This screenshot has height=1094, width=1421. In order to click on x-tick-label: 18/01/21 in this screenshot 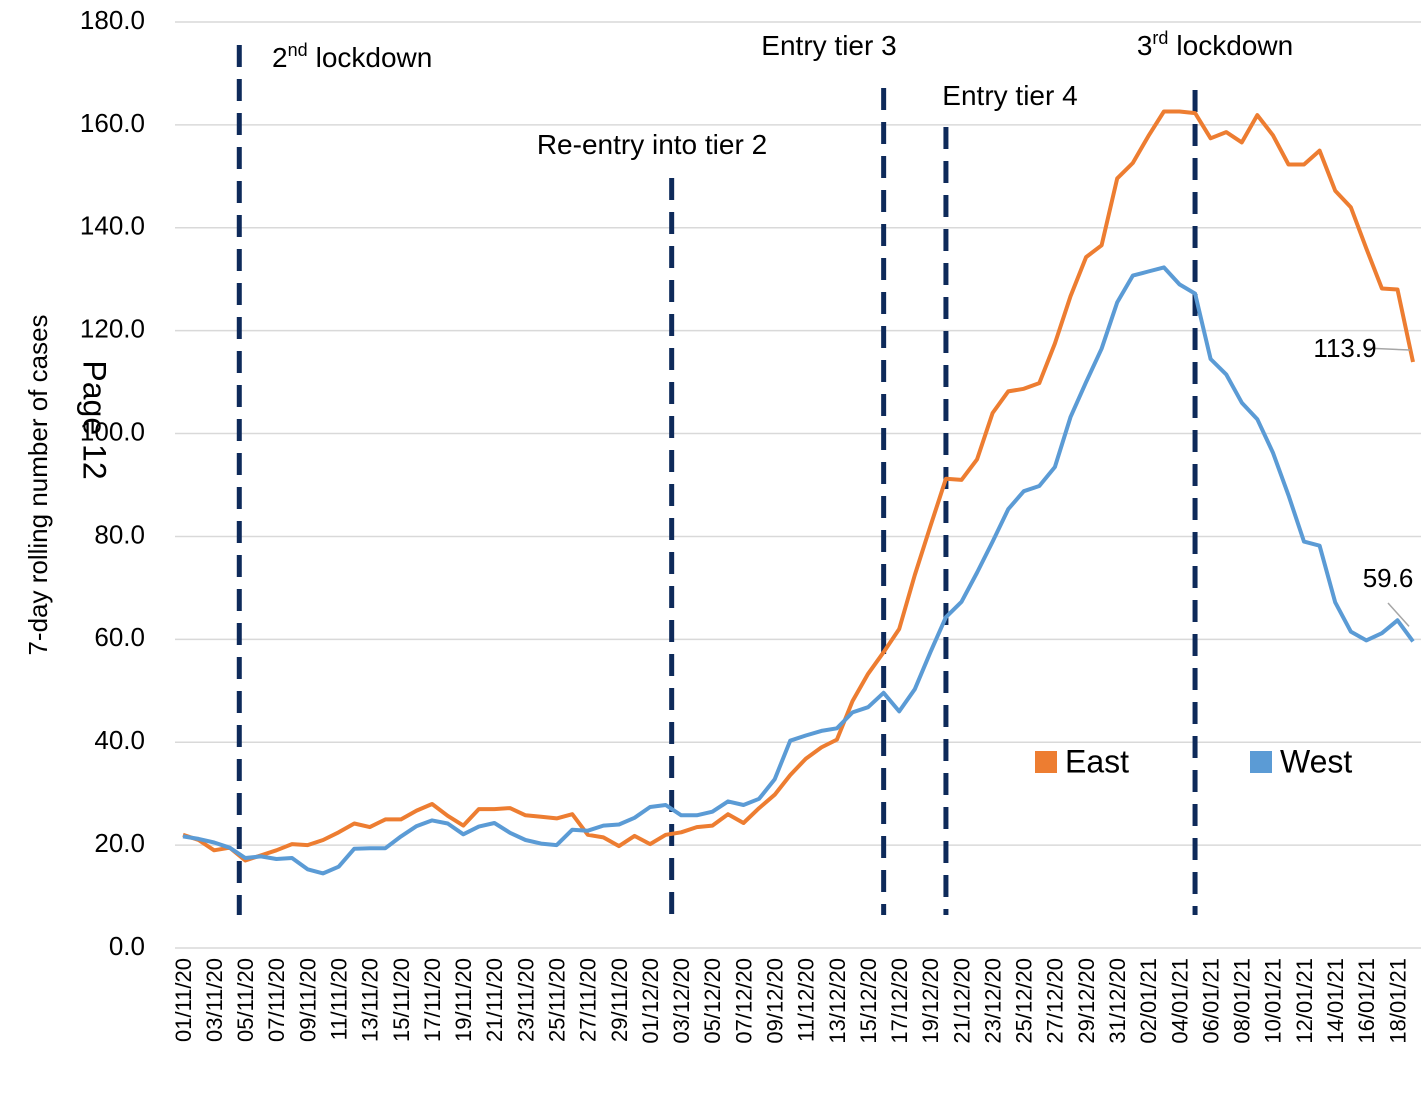, I will do `click(1397, 1001)`.